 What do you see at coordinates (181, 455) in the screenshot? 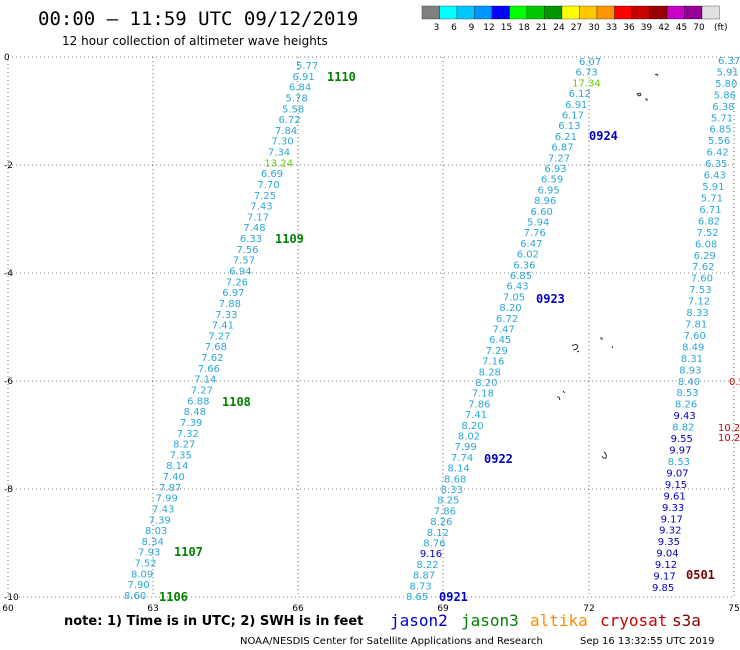
I see `wave-height-value: 7.35` at bounding box center [181, 455].